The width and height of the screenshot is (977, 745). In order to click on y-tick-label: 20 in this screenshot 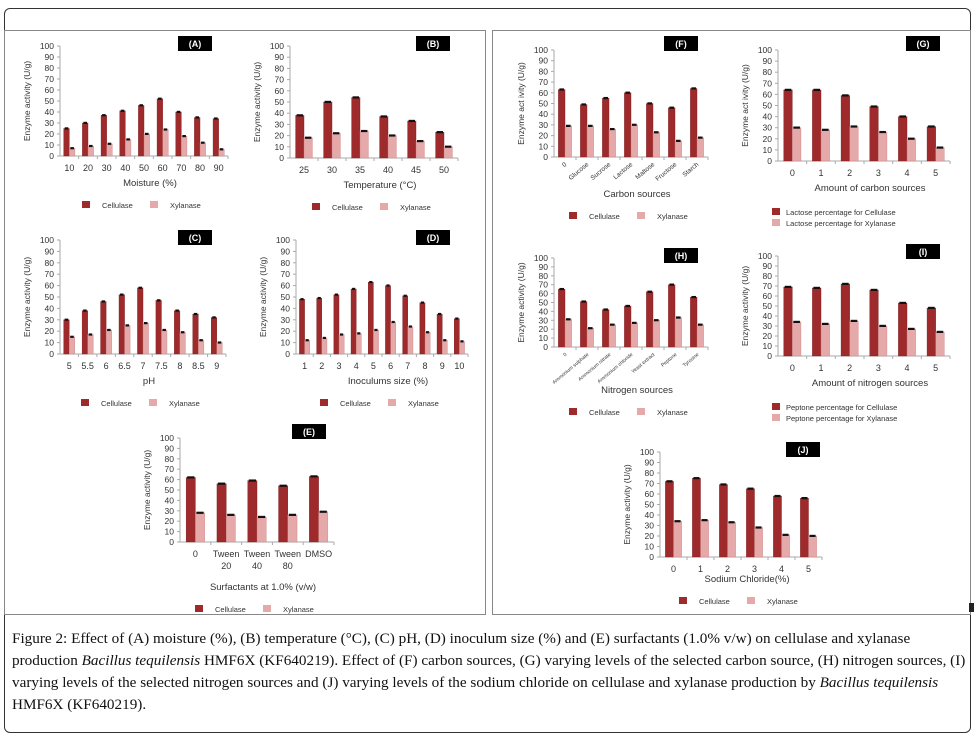, I will do `click(544, 136)`.